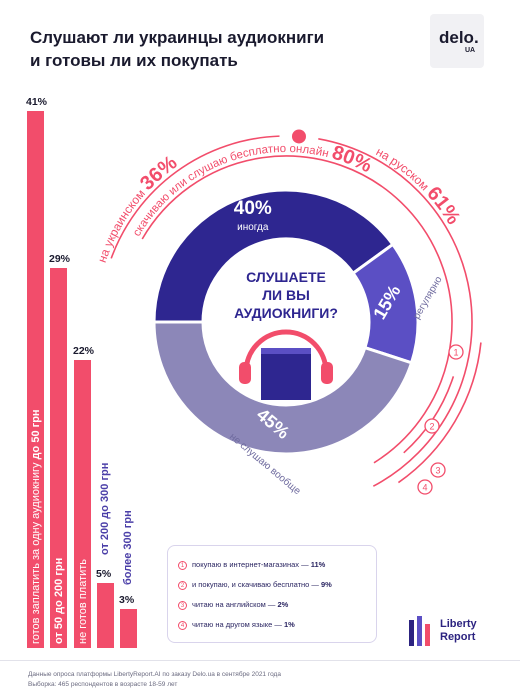 This screenshot has height=700, width=520. I want to click on legend-text-4: читаю на другом языке —, so click(238, 624).